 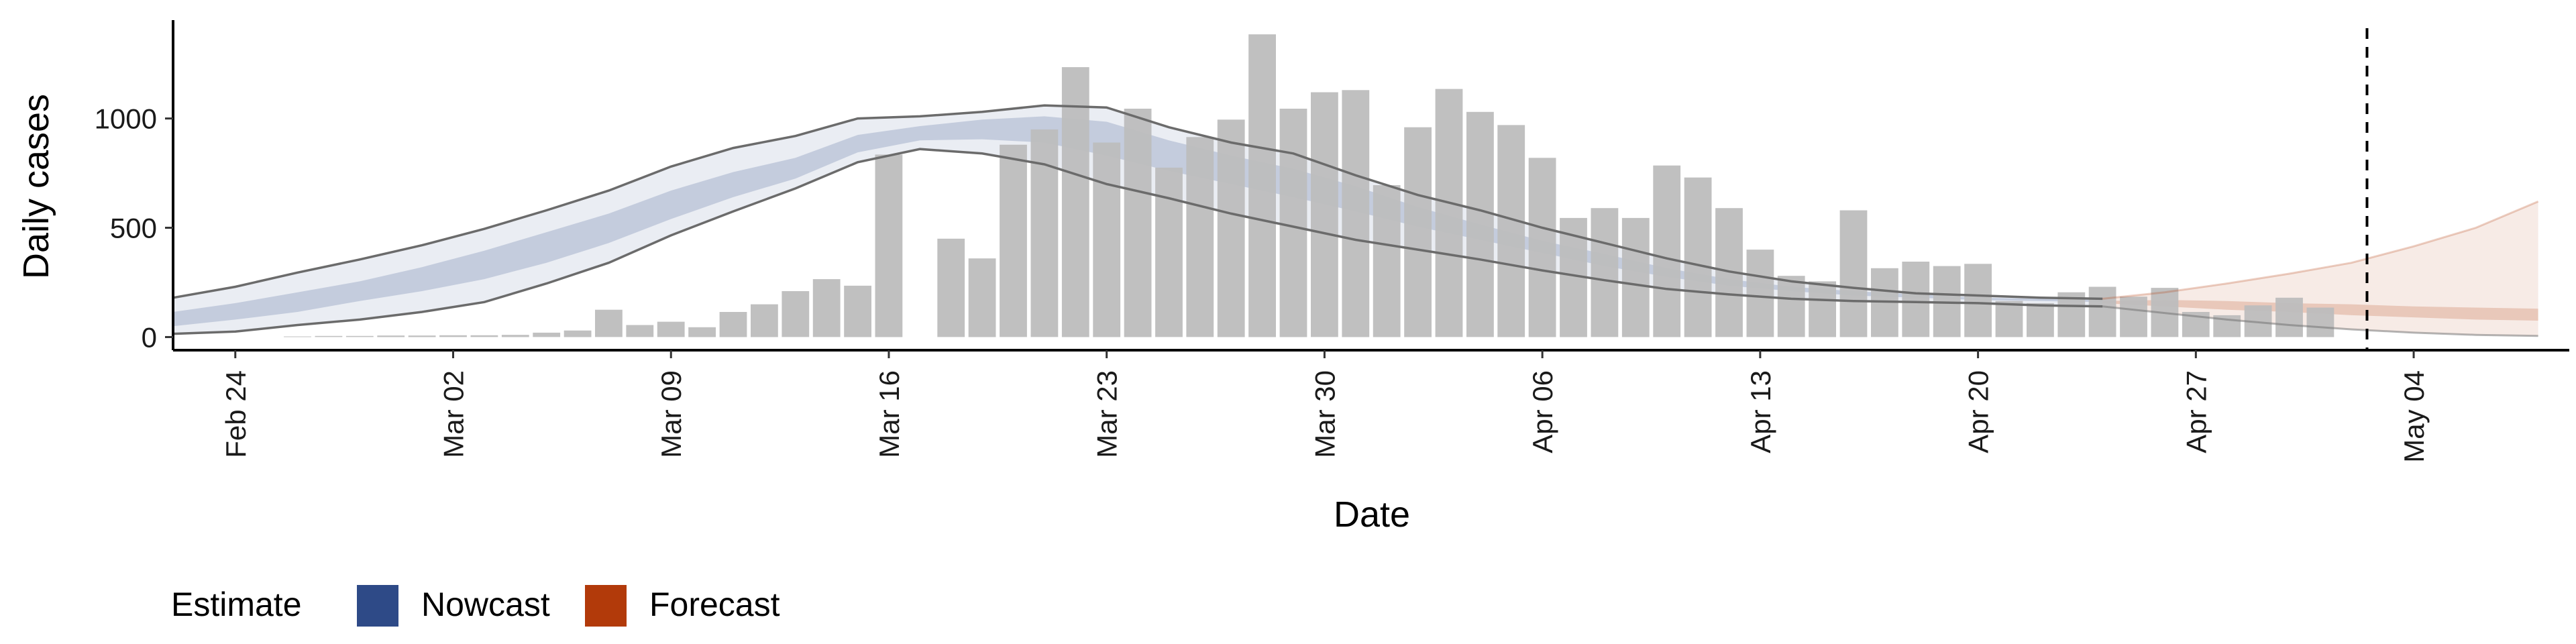 I want to click on x-tick-label: May 04, so click(x=2414, y=416).